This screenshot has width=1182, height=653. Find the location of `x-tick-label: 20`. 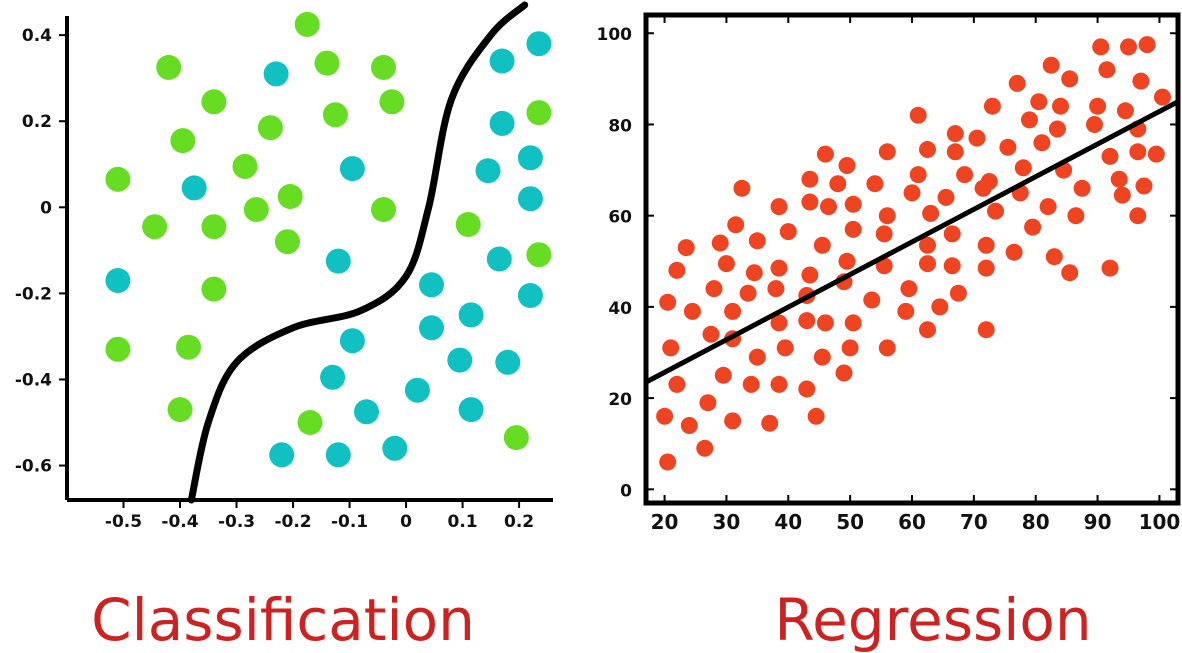

x-tick-label: 20 is located at coordinates (665, 522).